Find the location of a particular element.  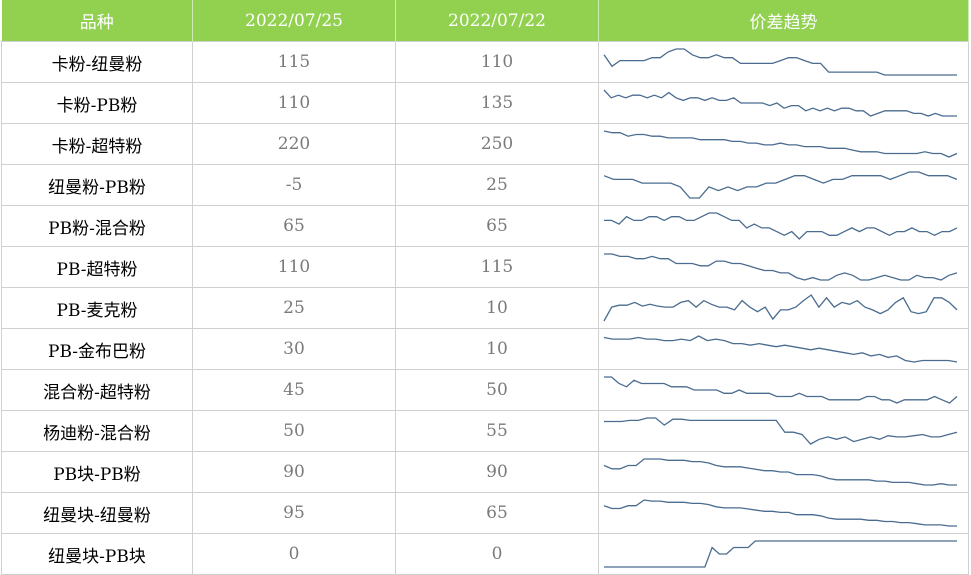

variety-cell: 卡粉-超特粉 is located at coordinates (97, 144).